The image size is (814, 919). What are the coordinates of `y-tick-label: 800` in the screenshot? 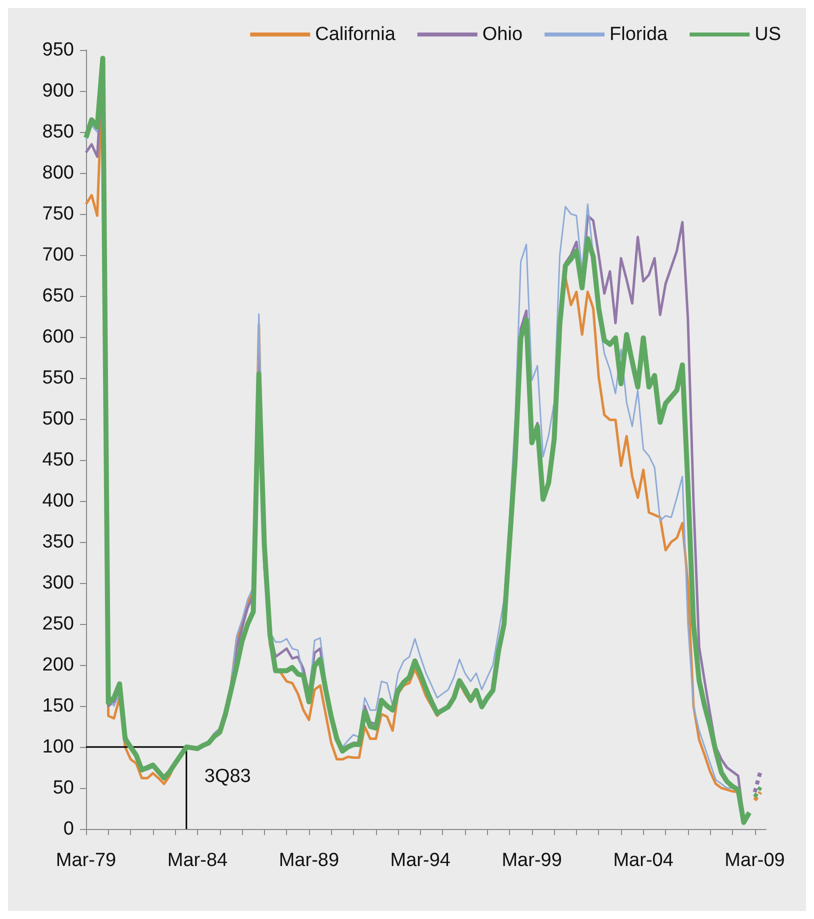 It's located at (58, 173).